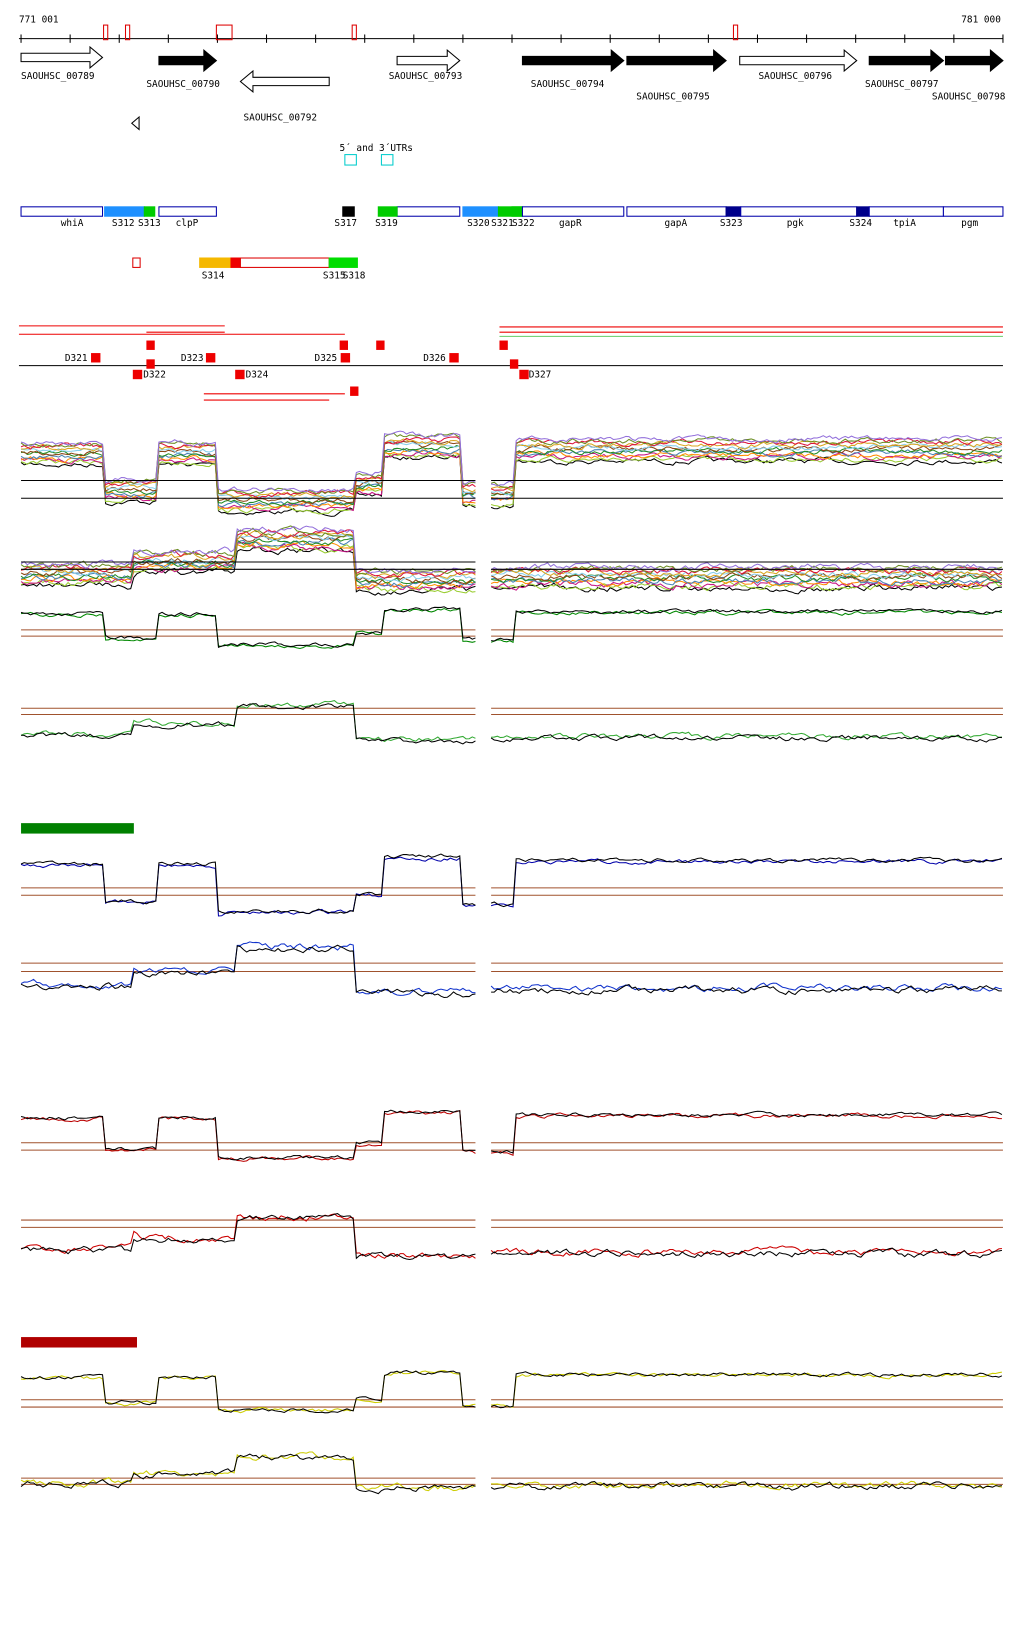  What do you see at coordinates (183, 84) in the screenshot?
I see `gene-label: SAOUHSC_00790` at bounding box center [183, 84].